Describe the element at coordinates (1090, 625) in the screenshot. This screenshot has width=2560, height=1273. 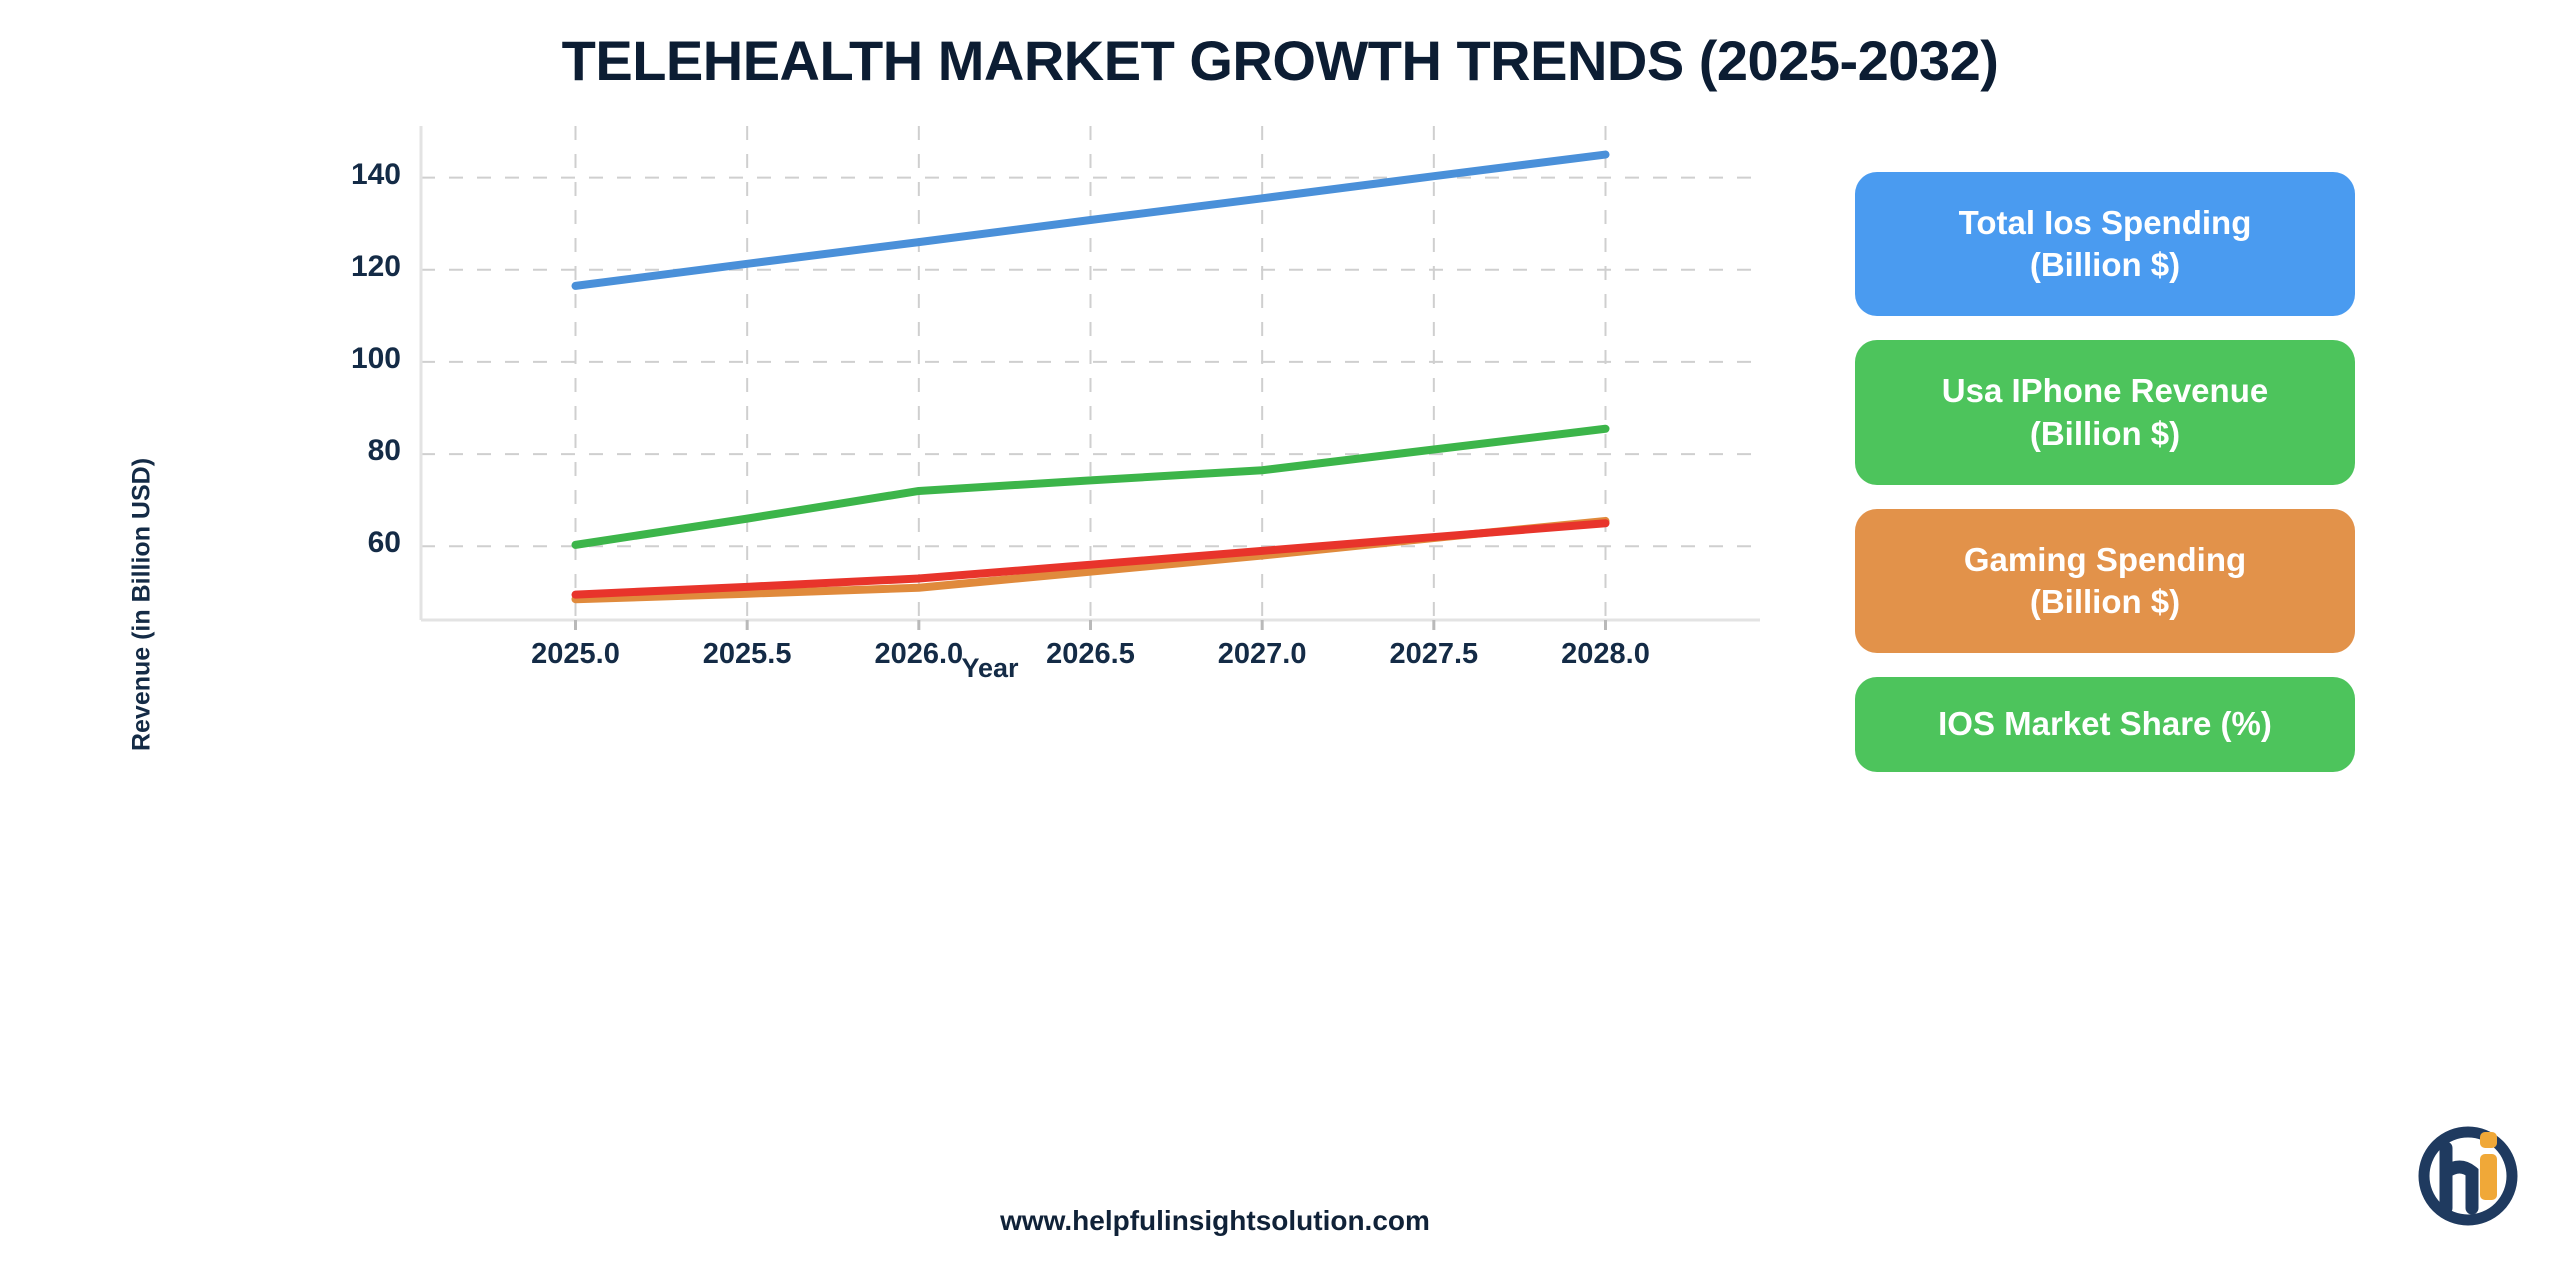
I see `axis-ticks` at that location.